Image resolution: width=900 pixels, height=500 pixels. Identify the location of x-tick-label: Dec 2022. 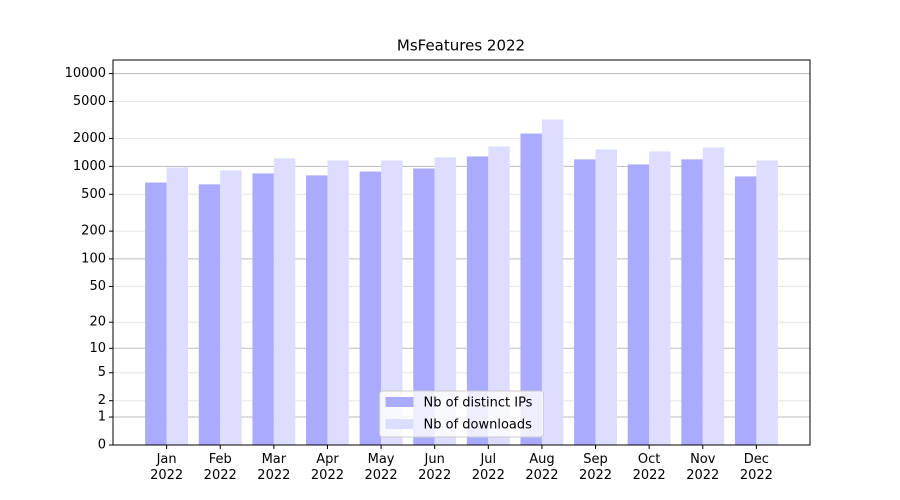
(756, 467).